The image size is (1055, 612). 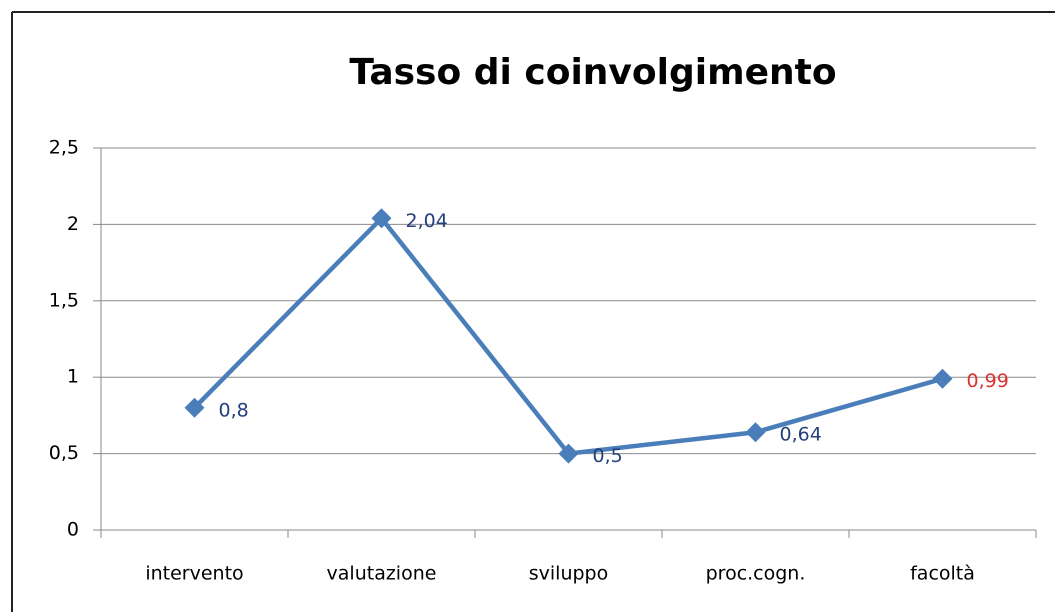 I want to click on x-tick-label: intervento, so click(x=194, y=574).